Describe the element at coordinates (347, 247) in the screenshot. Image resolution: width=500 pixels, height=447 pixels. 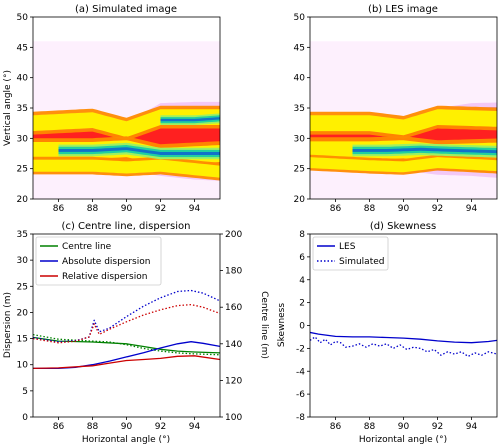
I see `legend-d-les: LES` at that location.